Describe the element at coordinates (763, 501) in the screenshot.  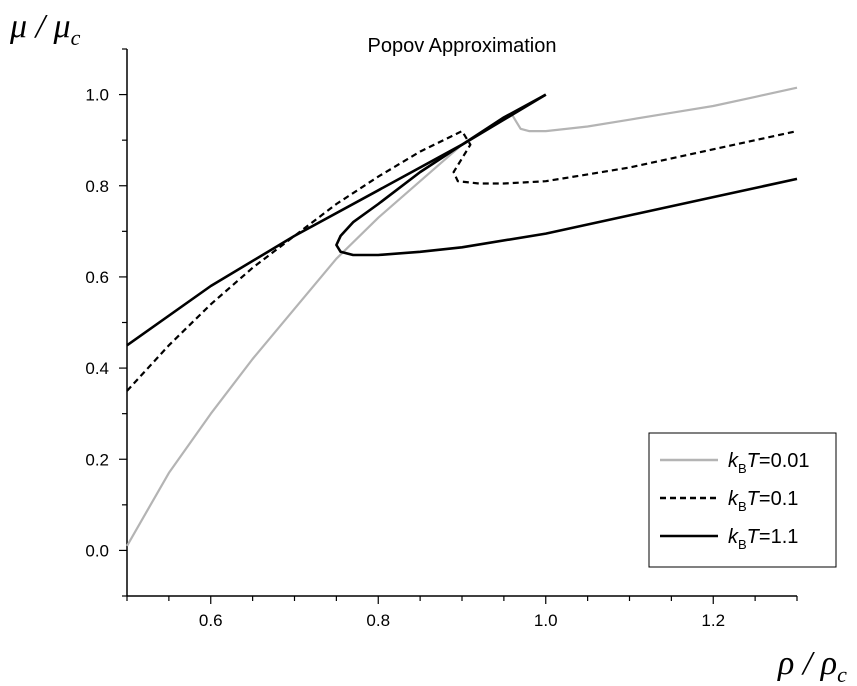
I see `legend-label: kBT=0.1` at that location.